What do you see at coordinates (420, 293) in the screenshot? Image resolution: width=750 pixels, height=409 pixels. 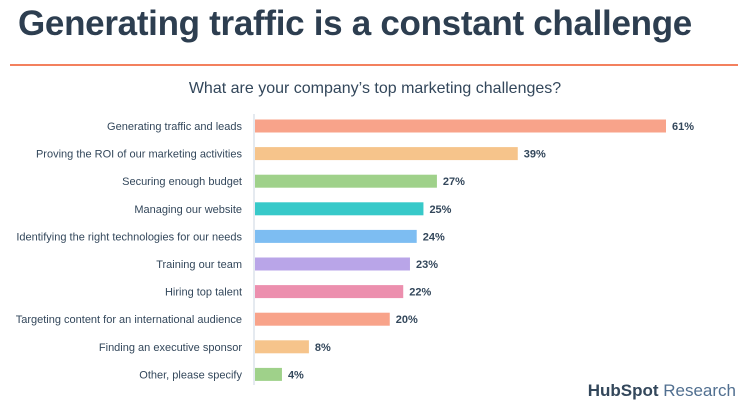 I see `value-label: 22%` at bounding box center [420, 293].